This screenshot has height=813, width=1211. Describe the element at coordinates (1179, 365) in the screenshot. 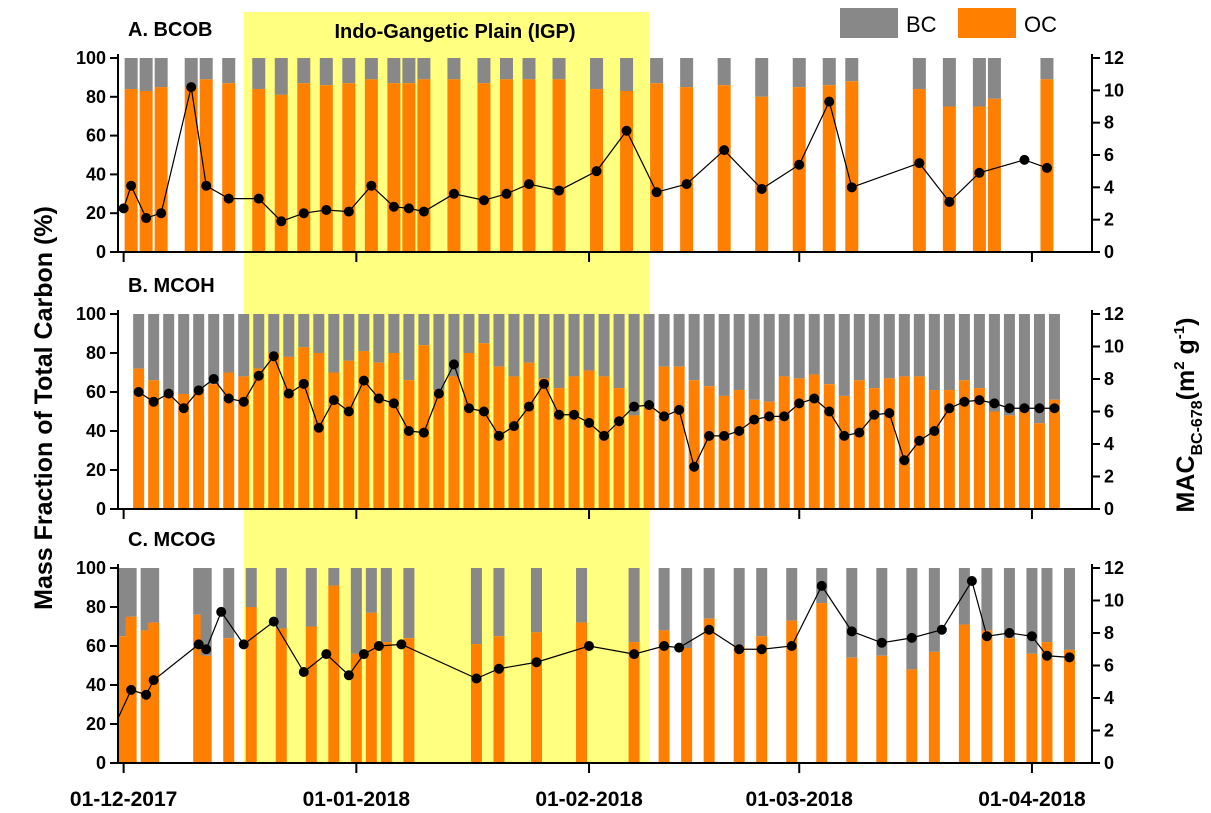

I see `y-right-title-exp1: 2` at that location.